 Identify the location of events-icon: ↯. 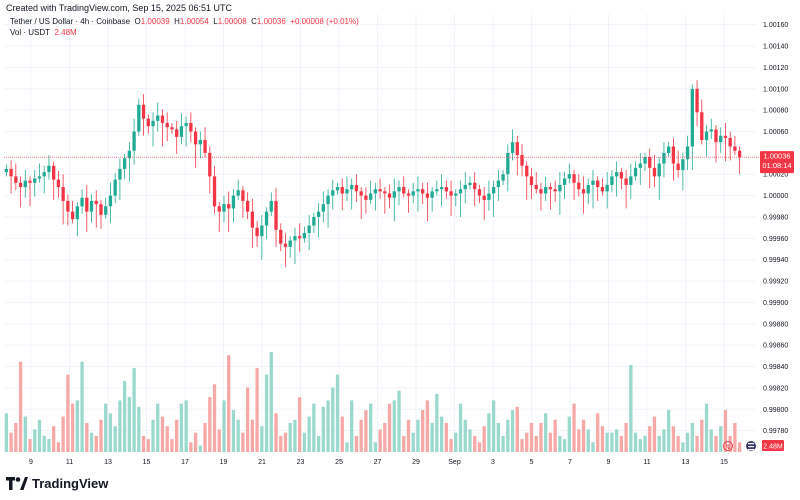
(728, 446).